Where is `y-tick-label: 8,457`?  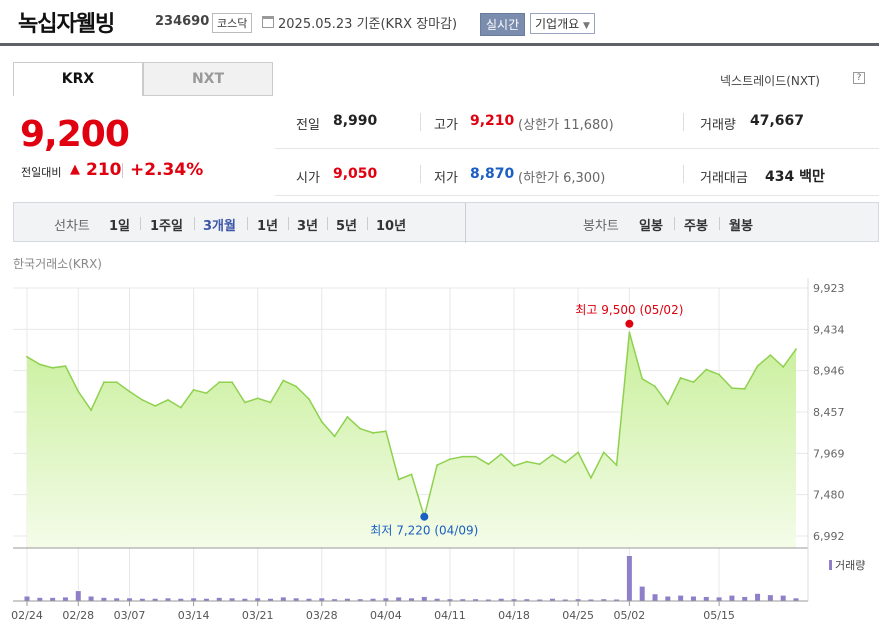 y-tick-label: 8,457 is located at coordinates (829, 412).